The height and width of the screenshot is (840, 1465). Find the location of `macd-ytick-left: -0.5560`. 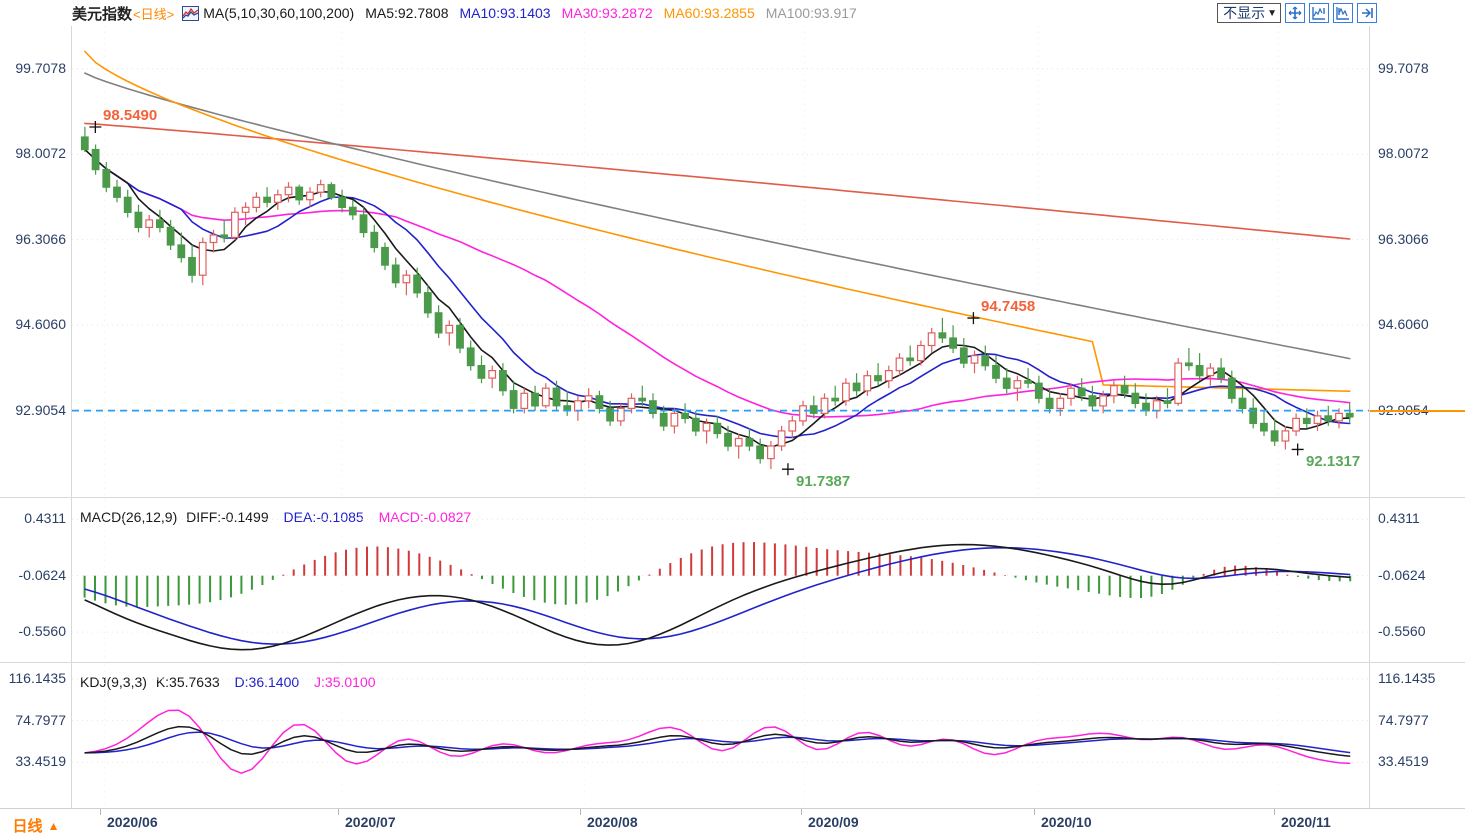

macd-ytick-left: -0.5560 is located at coordinates (42, 631).